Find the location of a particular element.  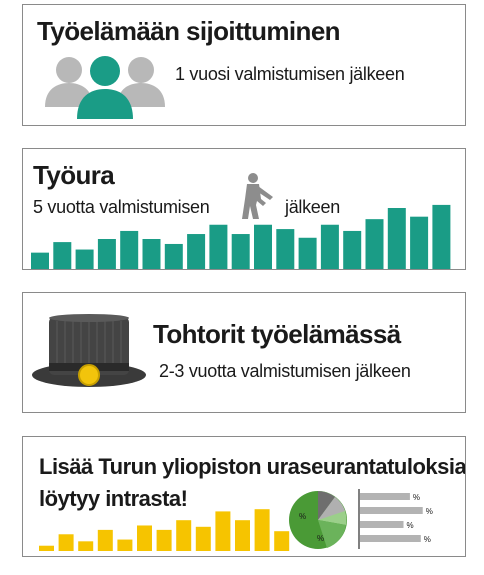

hat-top is located at coordinates (89, 318).